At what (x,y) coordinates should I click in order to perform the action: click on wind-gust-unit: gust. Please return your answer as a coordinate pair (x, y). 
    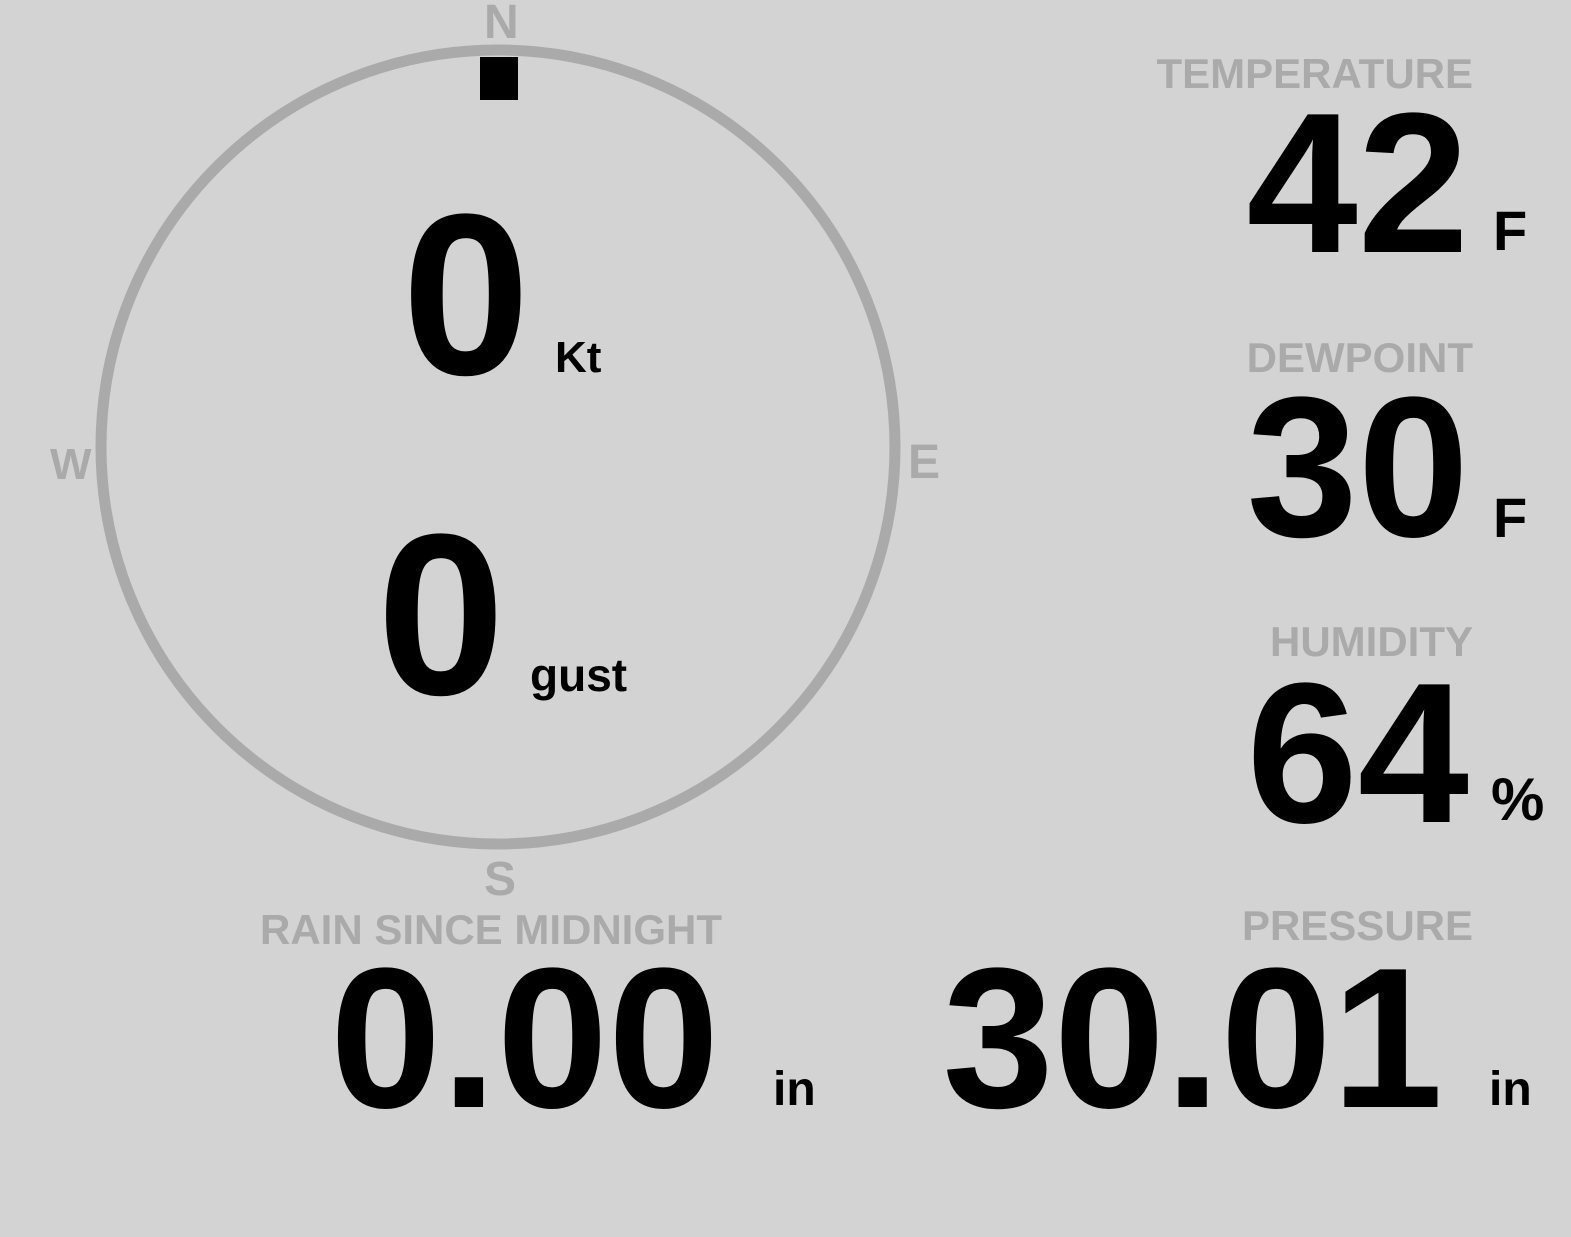
    Looking at the image, I should click on (579, 675).